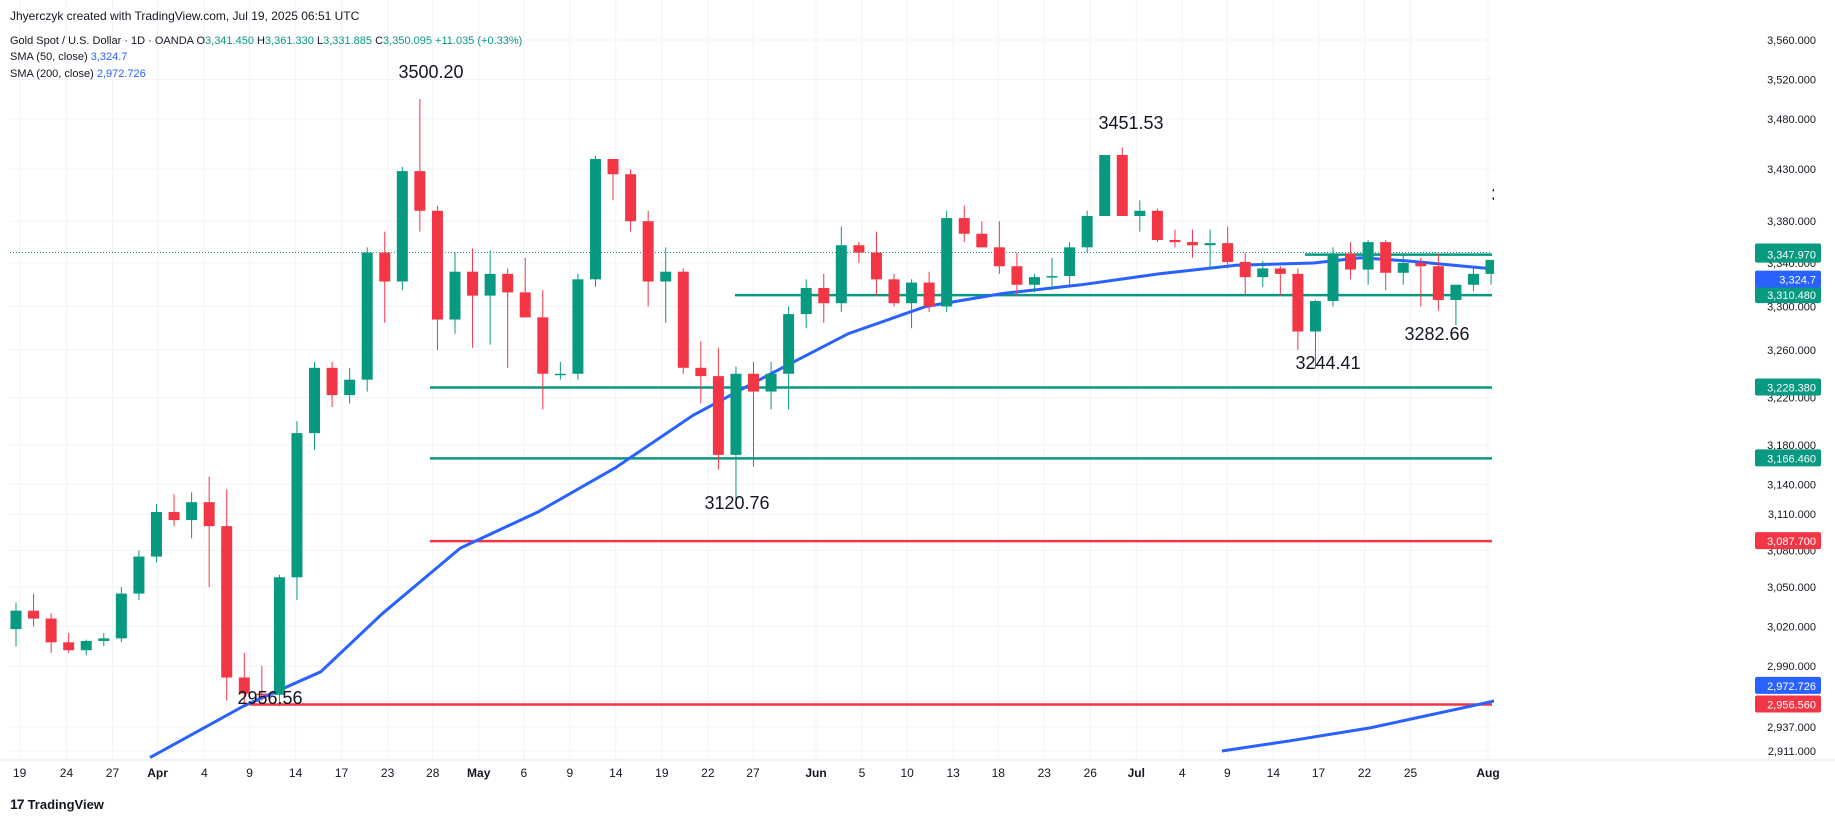 Image resolution: width=1835 pixels, height=820 pixels. What do you see at coordinates (348, 41) in the screenshot?
I see `low-value: 3,331.885` at bounding box center [348, 41].